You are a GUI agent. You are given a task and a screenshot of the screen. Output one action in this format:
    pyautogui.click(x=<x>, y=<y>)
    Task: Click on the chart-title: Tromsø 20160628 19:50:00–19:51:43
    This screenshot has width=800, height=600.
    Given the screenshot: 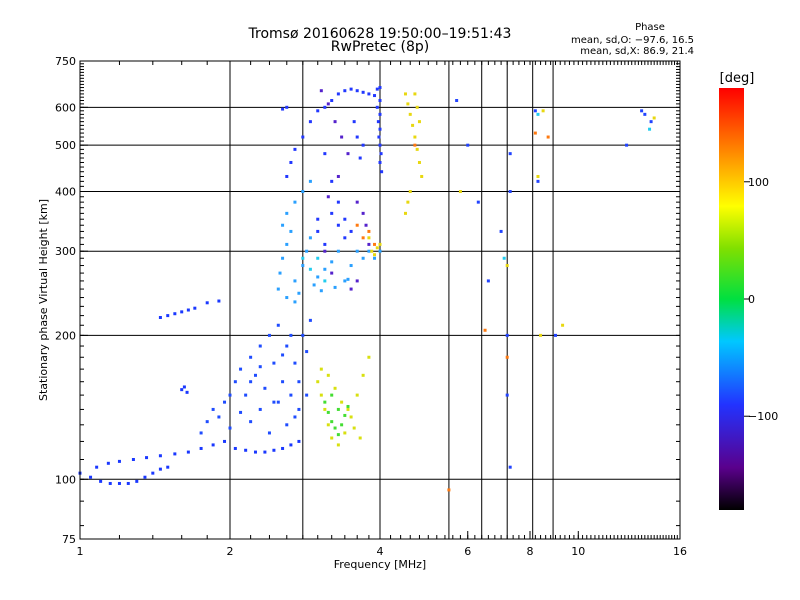 What is the action you would take?
    pyautogui.click(x=380, y=34)
    